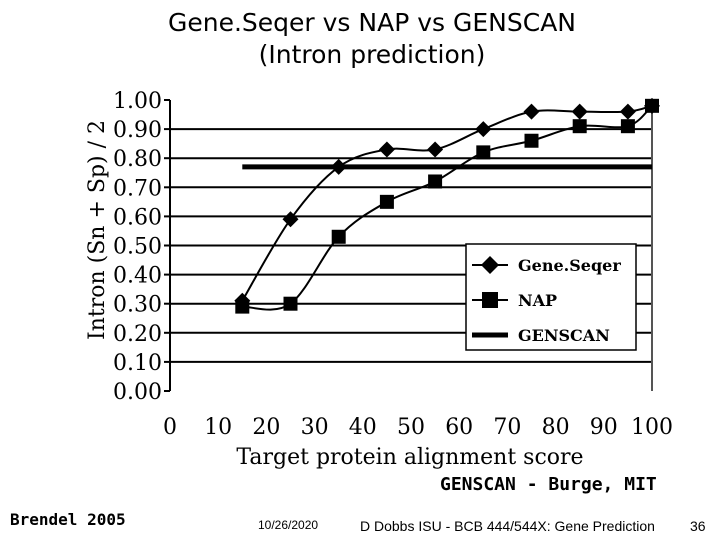  What do you see at coordinates (170, 427) in the screenshot?
I see `x-tick-label: 0` at bounding box center [170, 427].